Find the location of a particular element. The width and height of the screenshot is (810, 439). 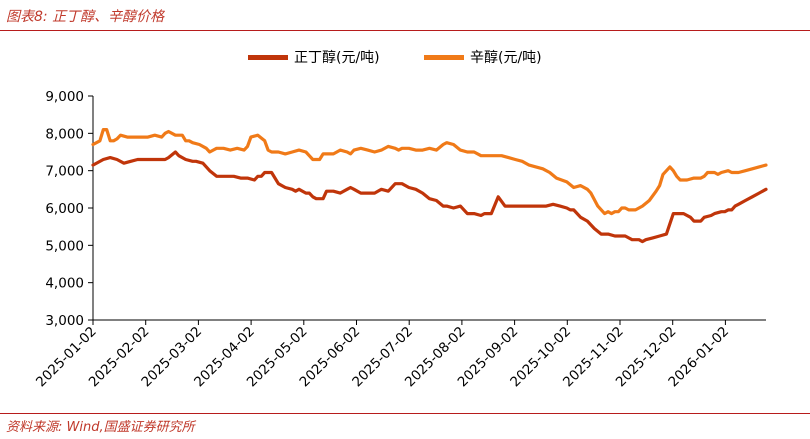

y-tick-label: 7,000 is located at coordinates (64, 172).